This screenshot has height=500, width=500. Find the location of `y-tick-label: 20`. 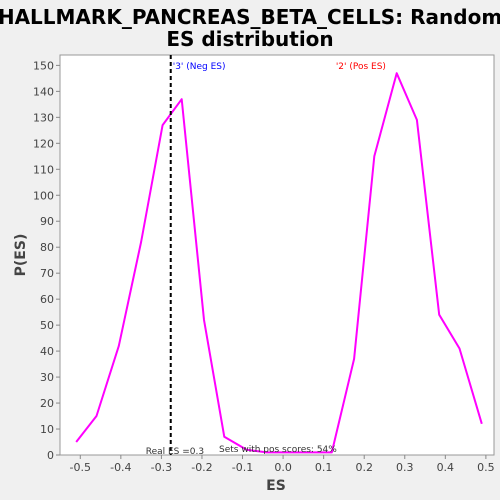

y-tick-label: 20 is located at coordinates (47, 403).